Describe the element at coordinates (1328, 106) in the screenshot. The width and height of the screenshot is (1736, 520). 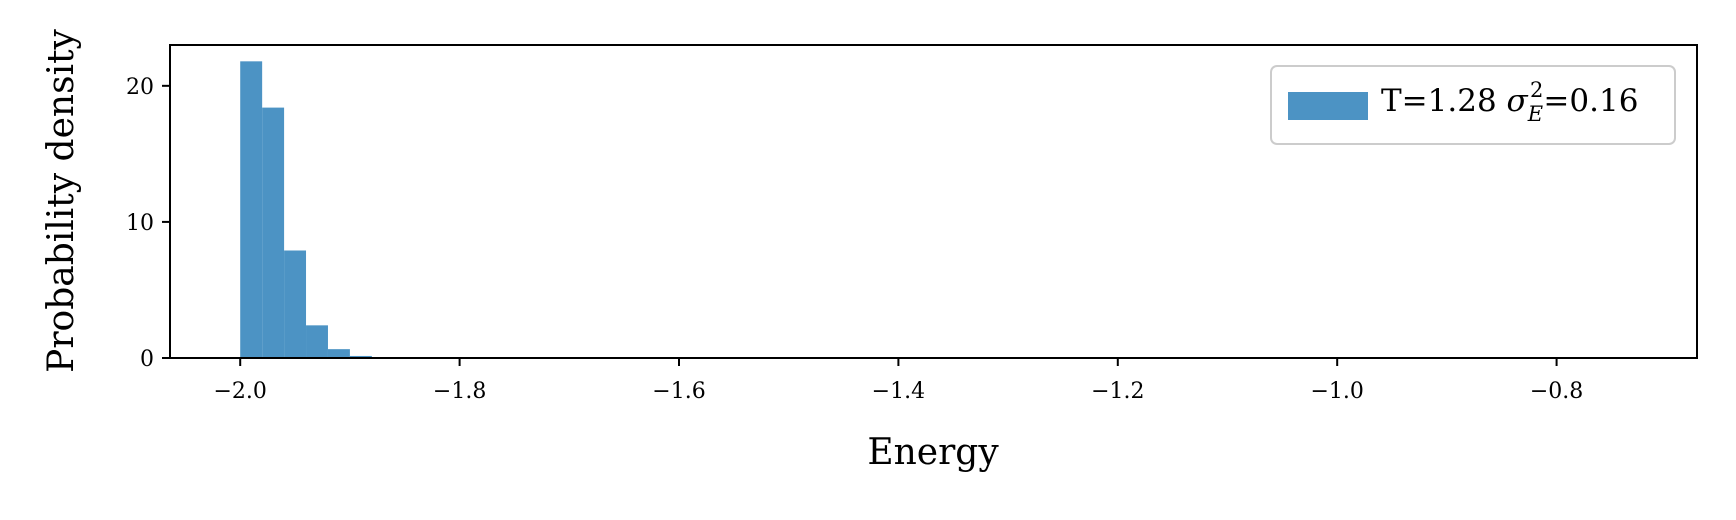
I see `legend-swatch` at that location.